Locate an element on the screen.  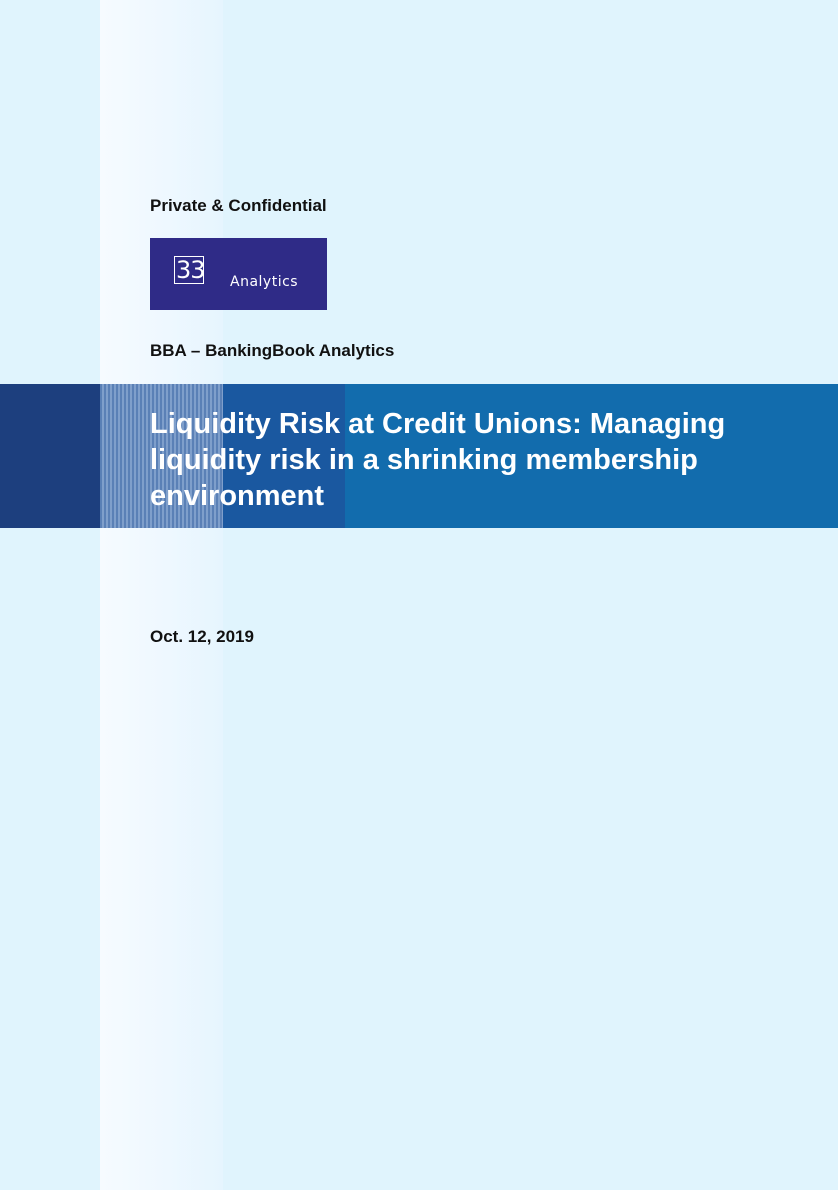
title-band is located at coordinates (419, 456).